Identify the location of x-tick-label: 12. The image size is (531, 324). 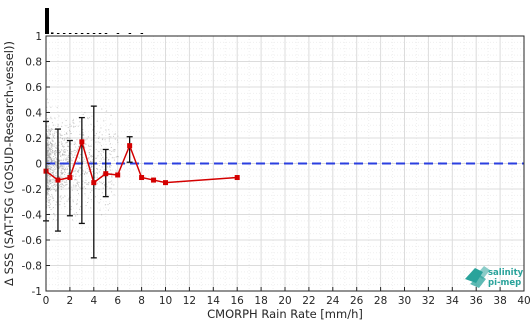
(189, 301).